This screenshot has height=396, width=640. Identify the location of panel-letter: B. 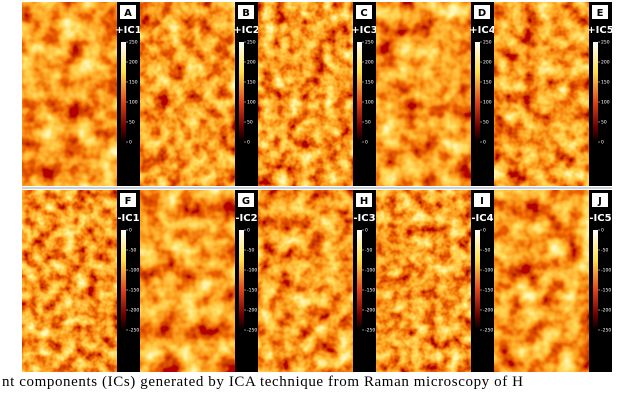
(246, 13).